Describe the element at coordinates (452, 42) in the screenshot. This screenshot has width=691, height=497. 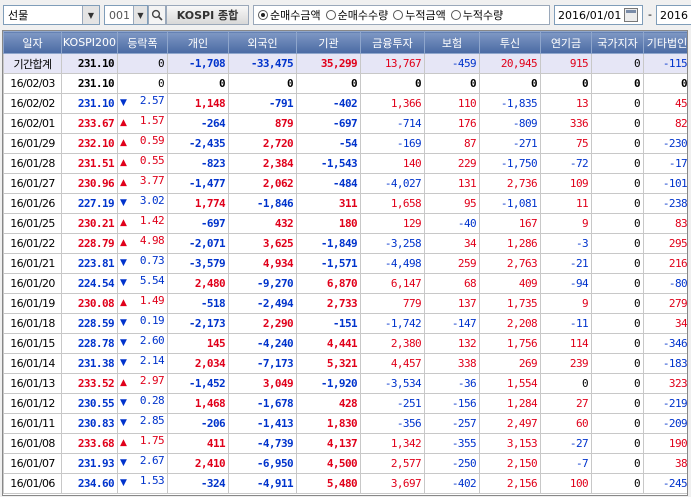
I see `column-header: 보험` at that location.